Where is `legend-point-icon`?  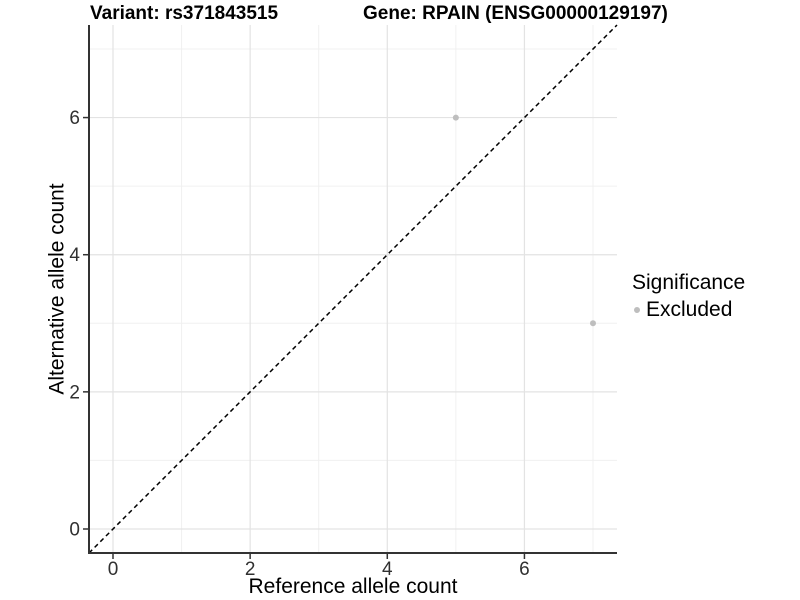
legend-point-icon is located at coordinates (637, 309).